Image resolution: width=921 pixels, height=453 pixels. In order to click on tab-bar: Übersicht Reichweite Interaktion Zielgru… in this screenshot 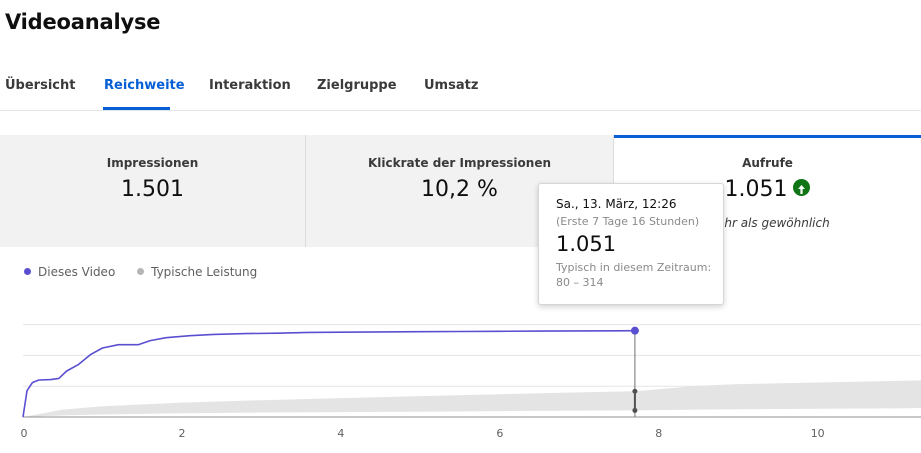, I will do `click(460, 89)`.